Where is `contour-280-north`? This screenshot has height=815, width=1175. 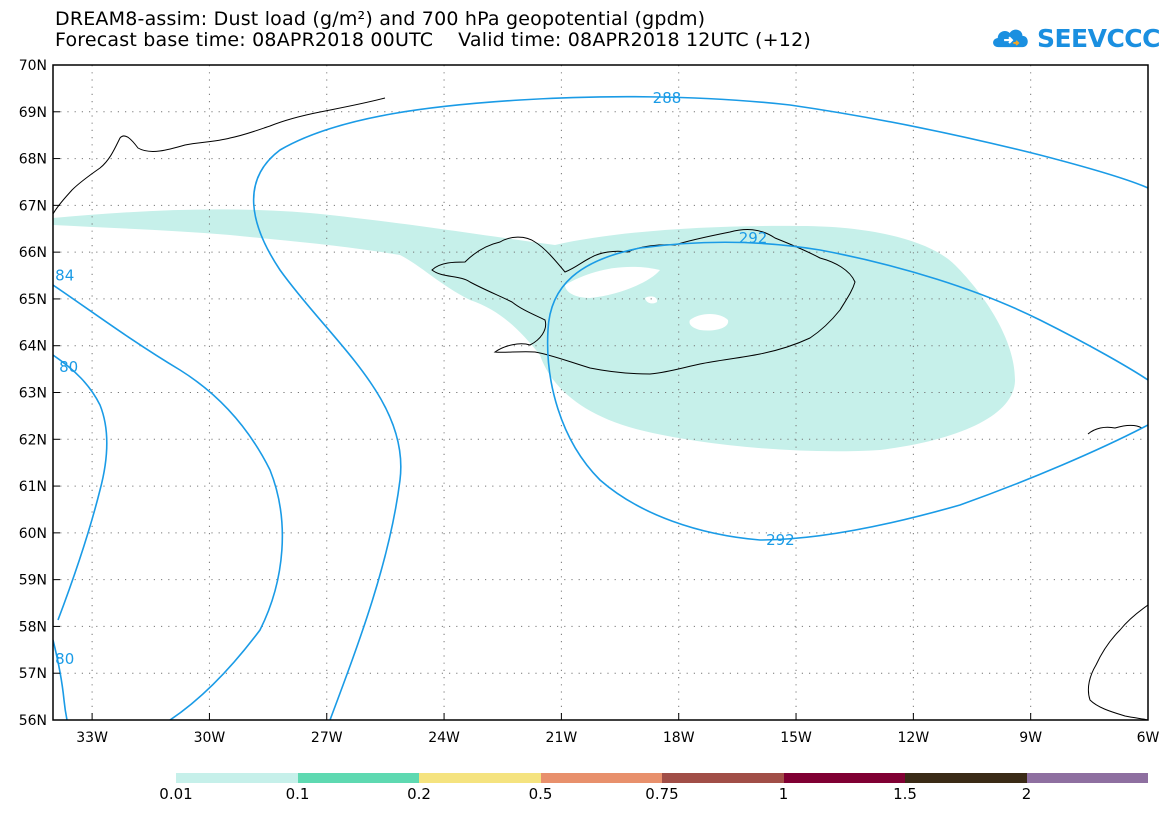 contour-280-north is located at coordinates (80, 487).